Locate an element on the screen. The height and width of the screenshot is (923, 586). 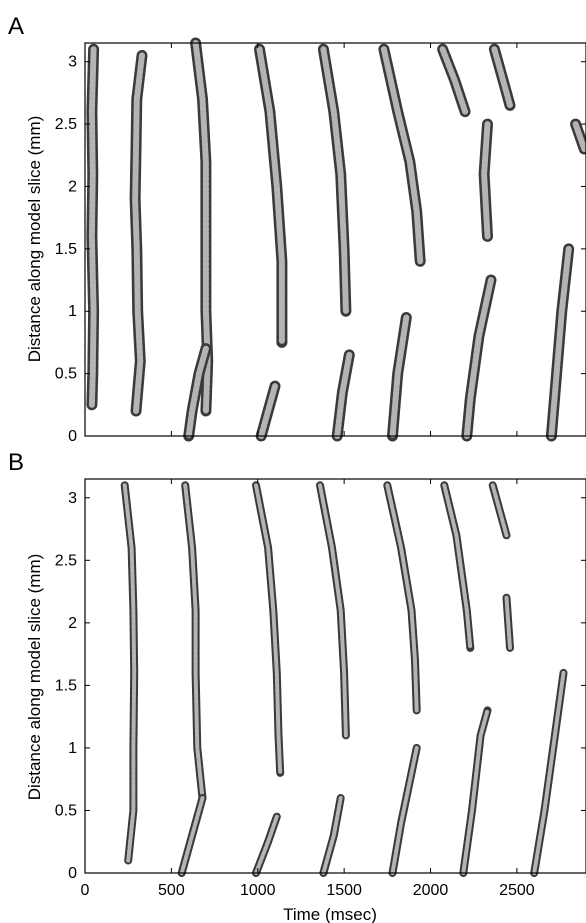
panel-b-y-tick-label: 1 is located at coordinates (72, 748).